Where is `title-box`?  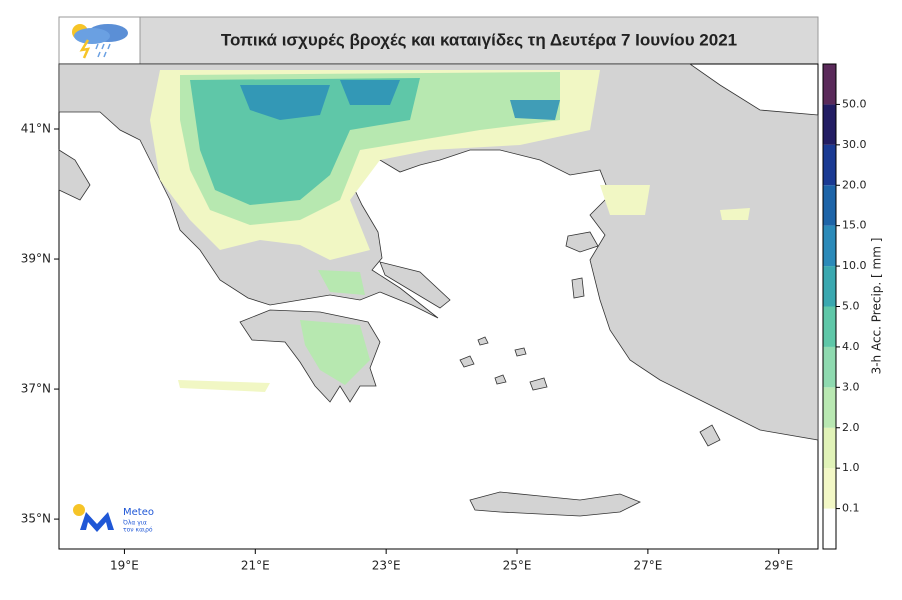
title-box is located at coordinates (479, 40).